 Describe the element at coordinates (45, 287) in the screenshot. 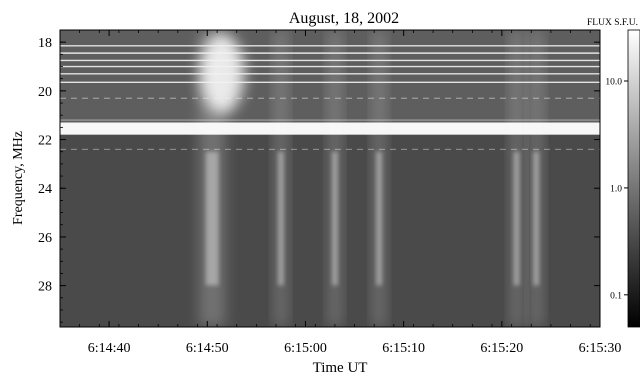

I see `y-tick-label: 28` at that location.